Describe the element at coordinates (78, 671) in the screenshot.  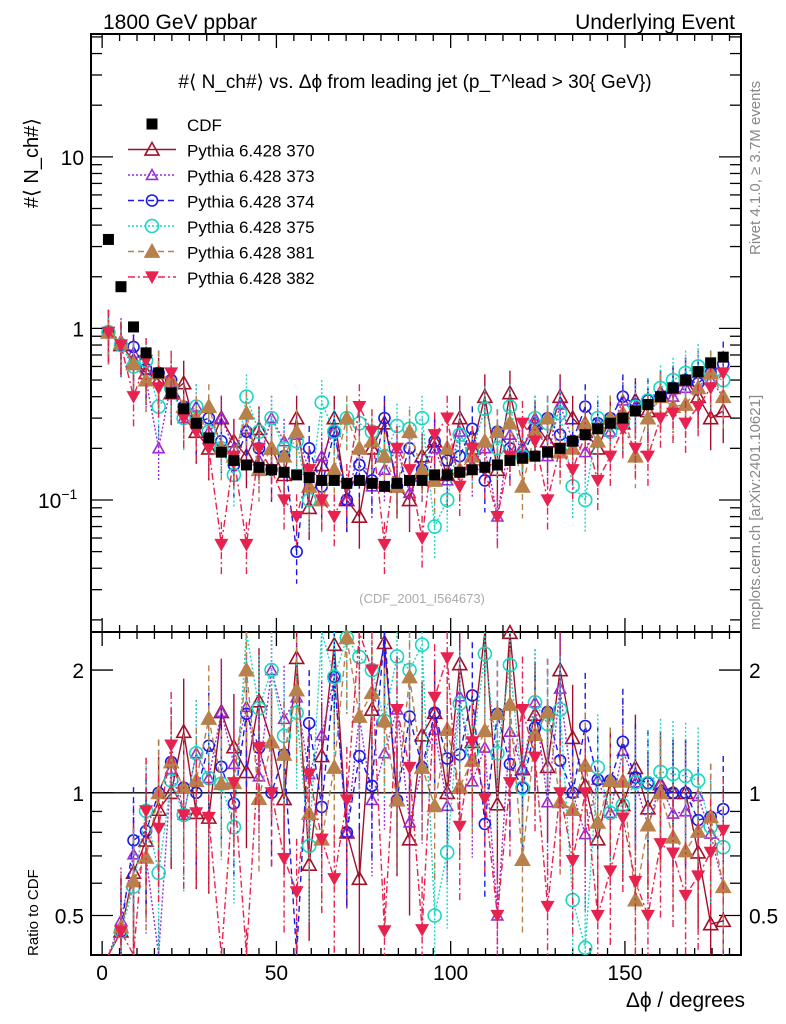
I see `ratio-y-tick-label-left: 2` at that location.